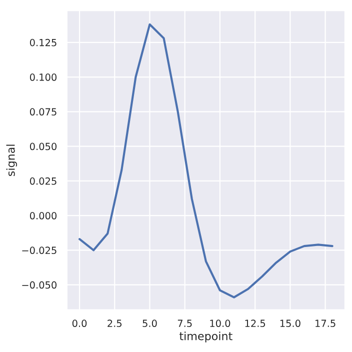 The image size is (352, 352). Describe the element at coordinates (290, 324) in the screenshot. I see `x-tick-label: 15.0` at that location.